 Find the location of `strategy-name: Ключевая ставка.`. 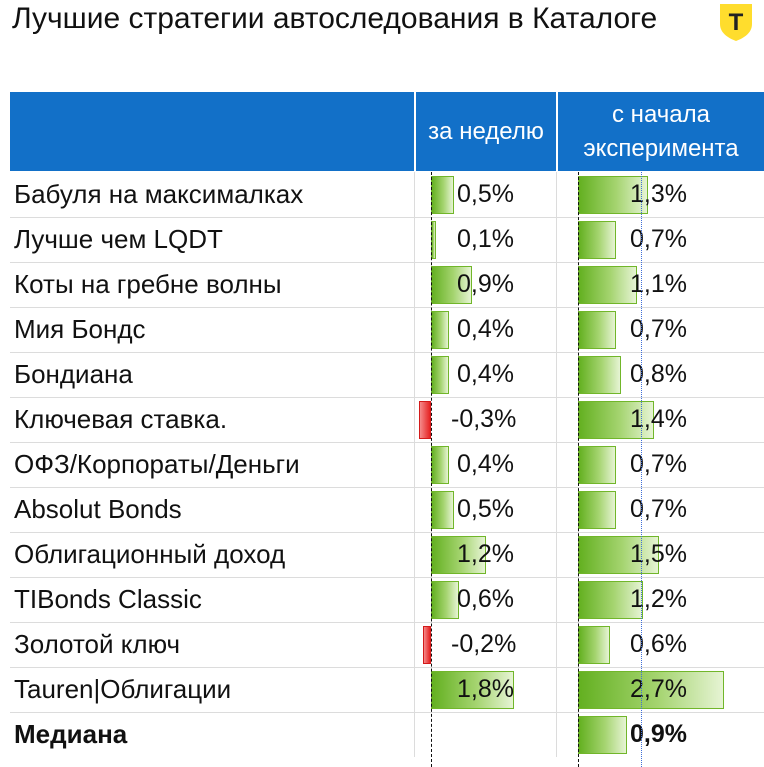

strategy-name: Ключевая ставка. is located at coordinates (121, 419).